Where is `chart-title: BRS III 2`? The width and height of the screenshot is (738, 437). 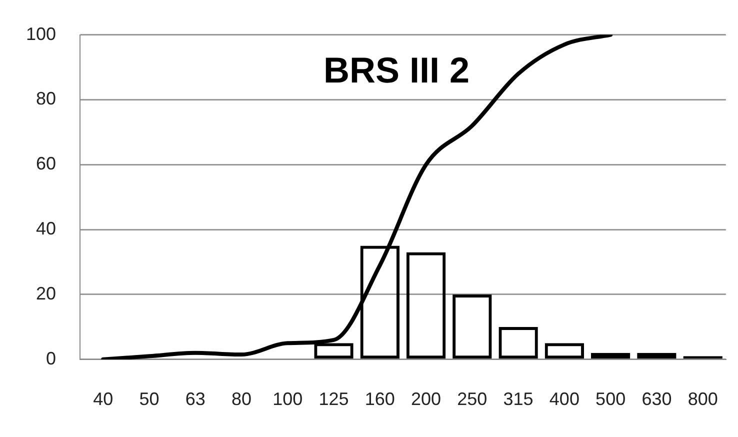 chart-title: BRS III 2 is located at coordinates (396, 70).